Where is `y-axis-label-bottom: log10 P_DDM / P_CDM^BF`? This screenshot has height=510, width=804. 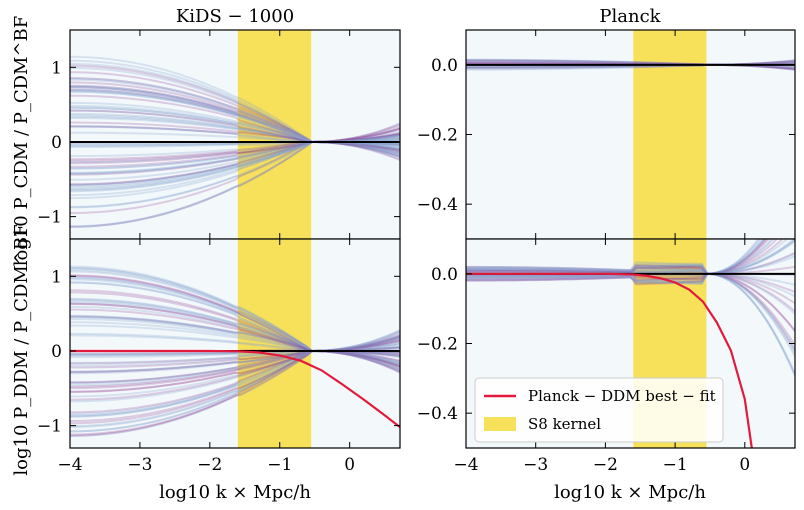 y-axis-label-bottom: log10 P_DDM / P_CDM^BF is located at coordinates (21, 349).